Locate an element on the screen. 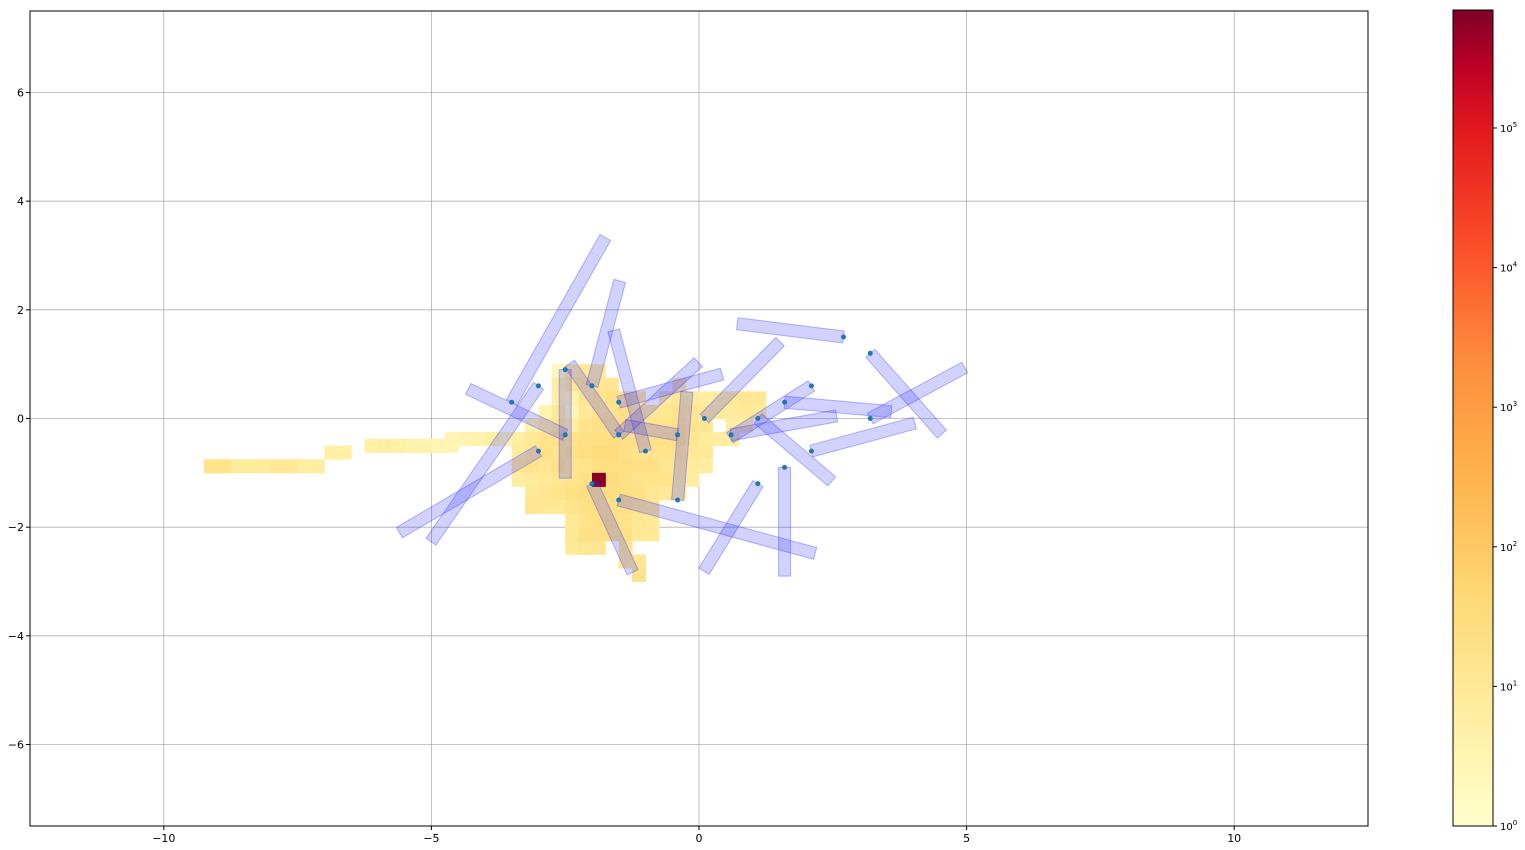  y-tick-label: 6 is located at coordinates (20, 93).